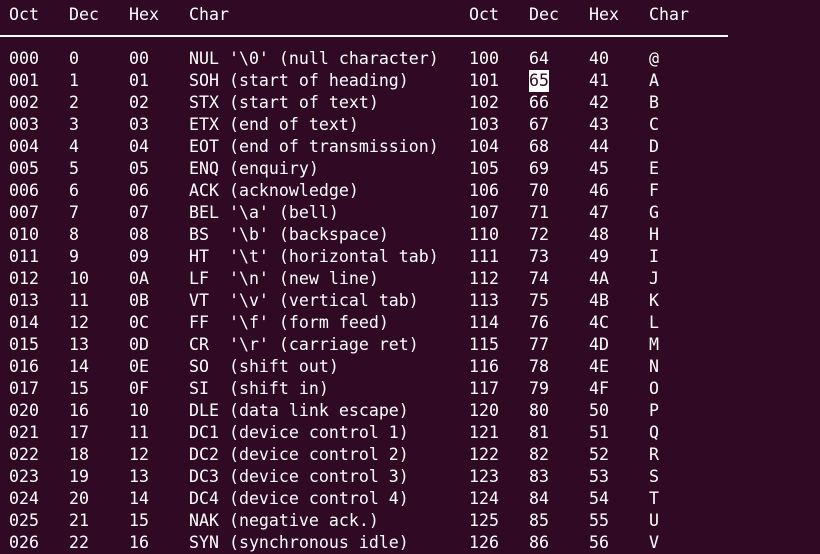 Image resolution: width=820 pixels, height=554 pixels. I want to click on cell-hex: 08, so click(139, 234).